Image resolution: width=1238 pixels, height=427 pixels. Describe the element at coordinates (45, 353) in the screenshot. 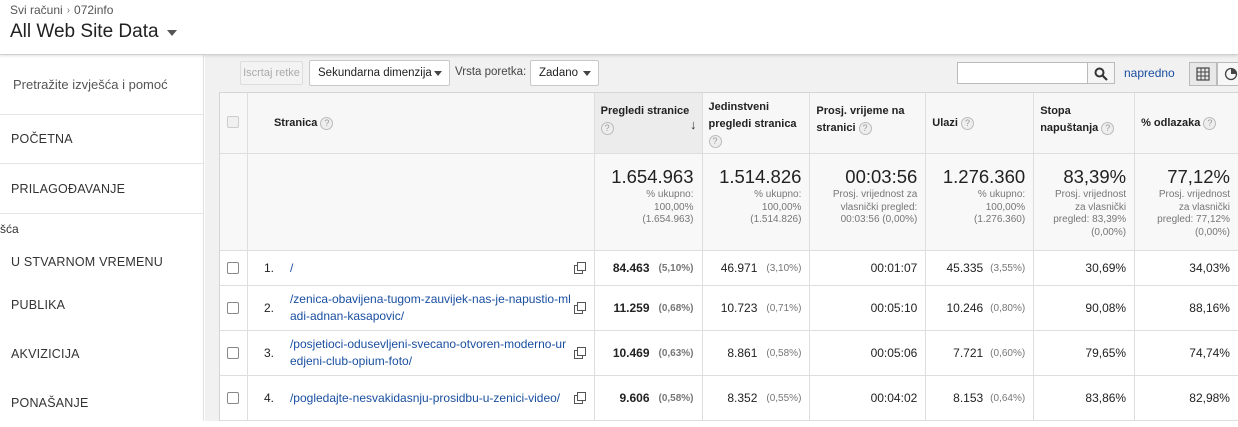

I see `sidebar-item-acquisition: AKVIZICIJA` at that location.